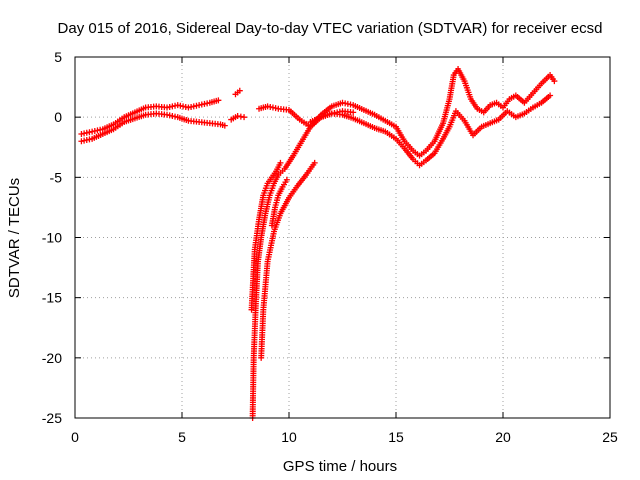 The image size is (640, 480). What do you see at coordinates (75, 437) in the screenshot?
I see `x-tick-label: 0` at bounding box center [75, 437].